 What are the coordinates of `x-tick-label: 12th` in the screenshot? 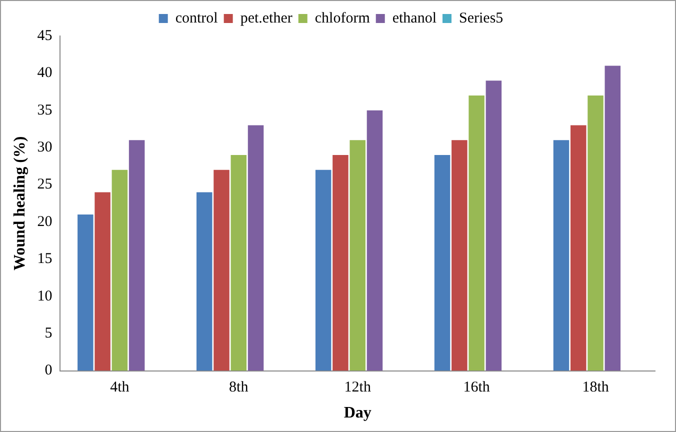 It's located at (358, 388).